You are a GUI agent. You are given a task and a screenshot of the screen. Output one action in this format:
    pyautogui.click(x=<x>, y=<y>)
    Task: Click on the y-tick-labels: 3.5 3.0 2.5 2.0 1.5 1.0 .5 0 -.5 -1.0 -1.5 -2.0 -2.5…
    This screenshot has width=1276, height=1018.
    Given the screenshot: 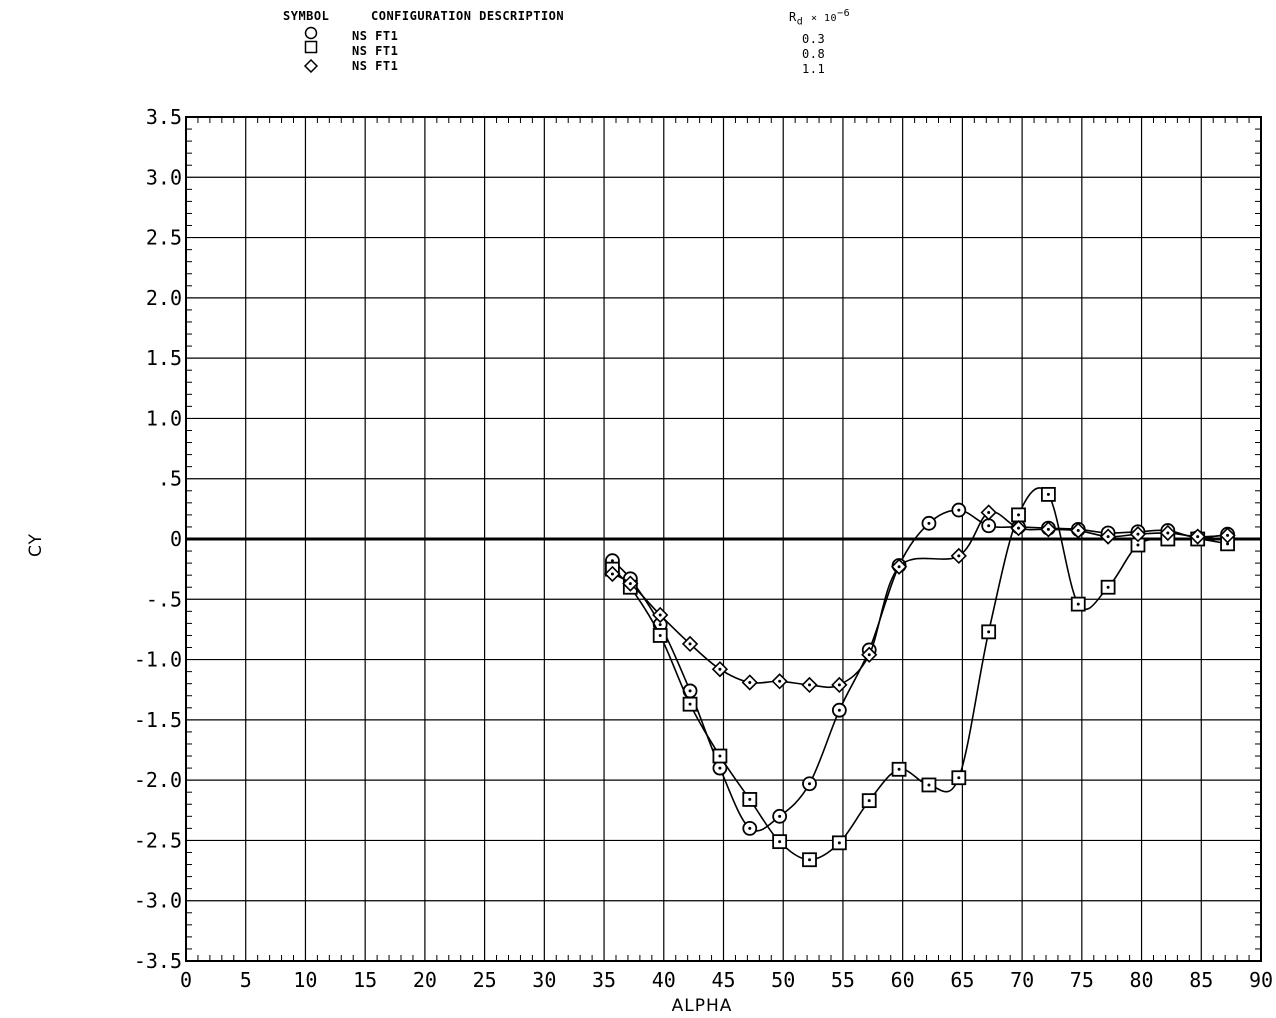 What is the action you would take?
    pyautogui.click(x=158, y=539)
    